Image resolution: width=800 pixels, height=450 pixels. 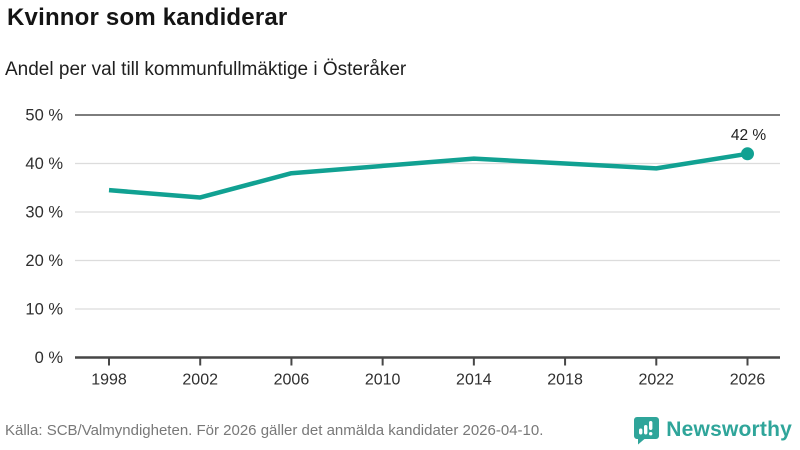 What do you see at coordinates (147, 17) in the screenshot?
I see `chart-title: Kvinnor som kandiderar` at bounding box center [147, 17].